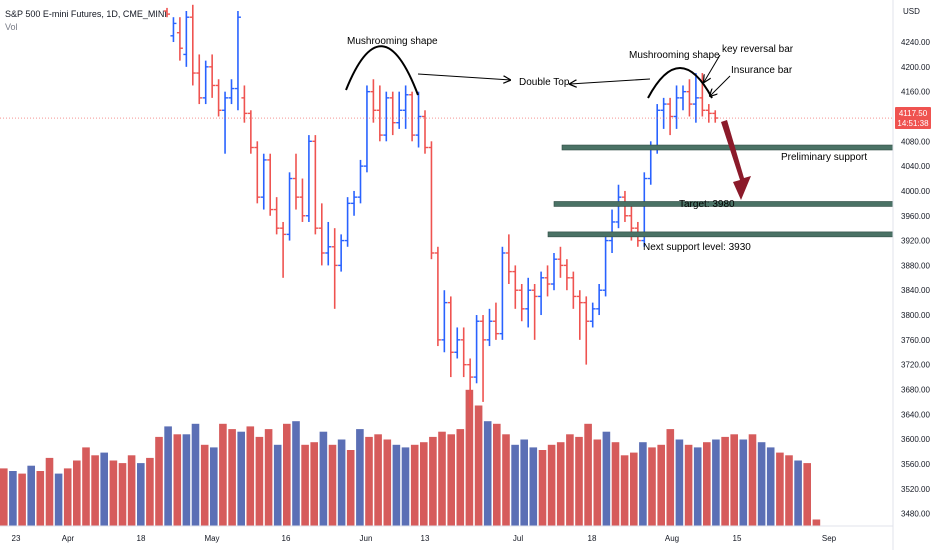 The image size is (932, 550). Describe the element at coordinates (915, 315) in the screenshot. I see `y-tick-label: 3800.00` at that location.